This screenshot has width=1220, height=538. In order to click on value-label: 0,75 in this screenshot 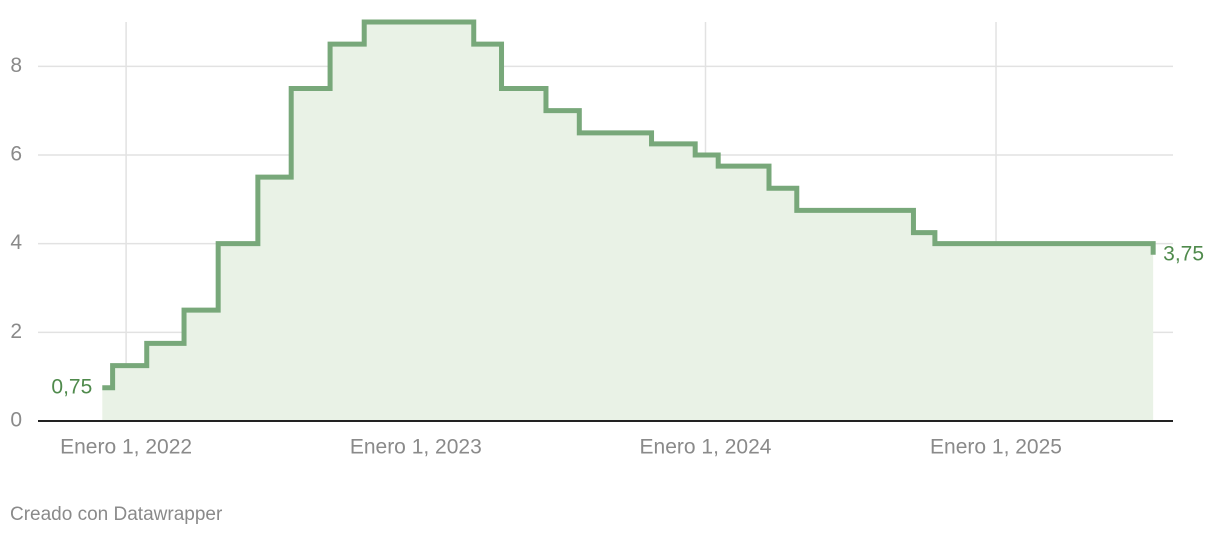, I will do `click(71, 386)`.